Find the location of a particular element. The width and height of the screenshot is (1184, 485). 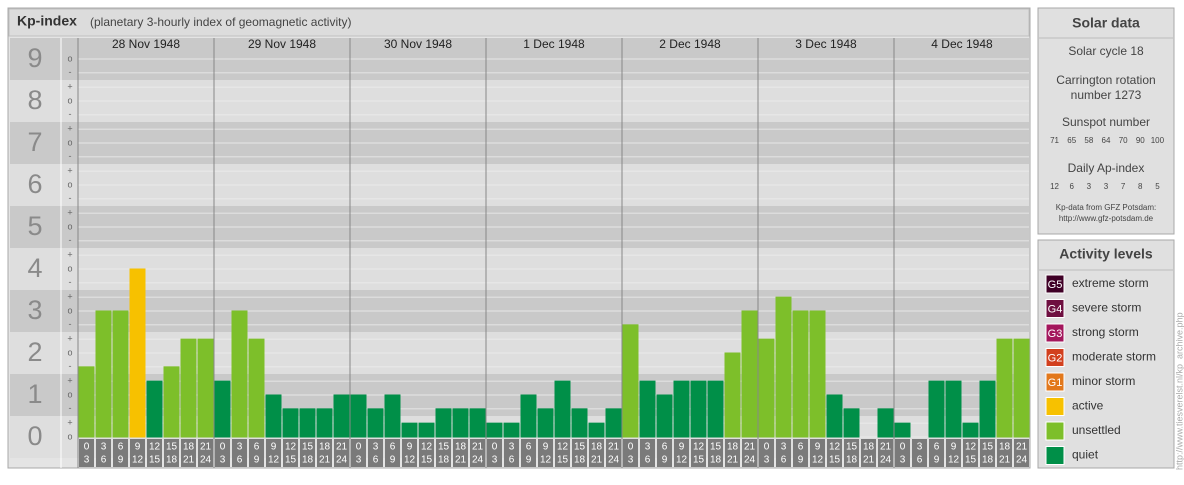

chart-title: Kp-index is located at coordinates (47, 21).